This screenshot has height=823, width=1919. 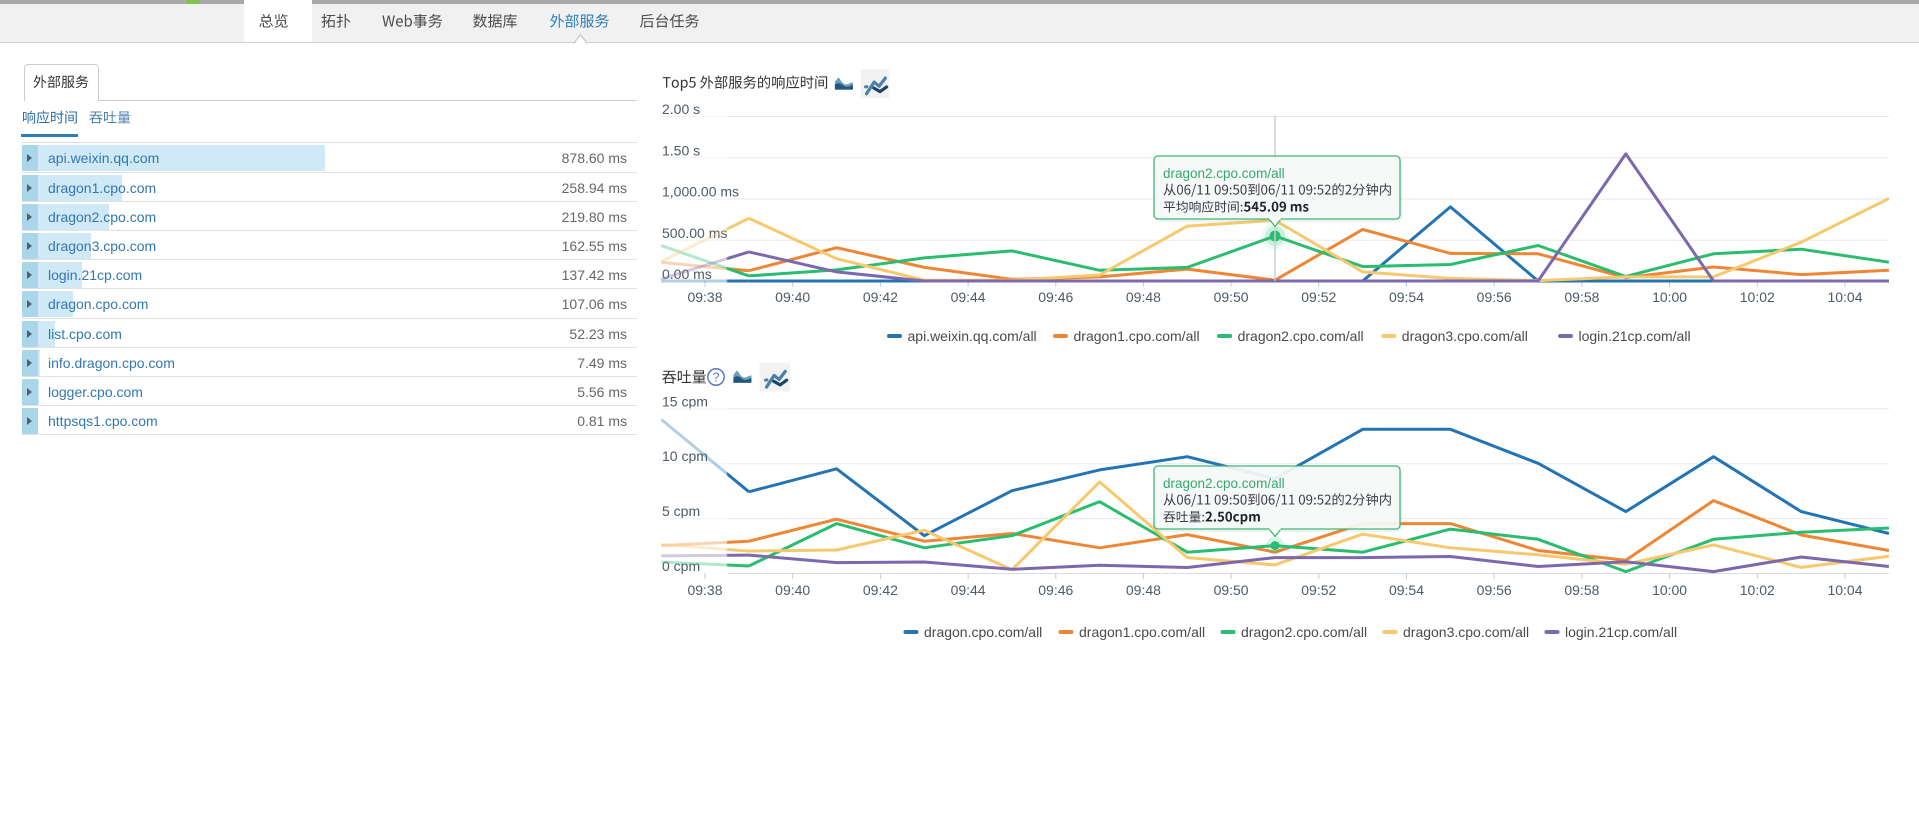 What do you see at coordinates (681, 150) in the screenshot?
I see `svg-text: 1.50 s` at bounding box center [681, 150].